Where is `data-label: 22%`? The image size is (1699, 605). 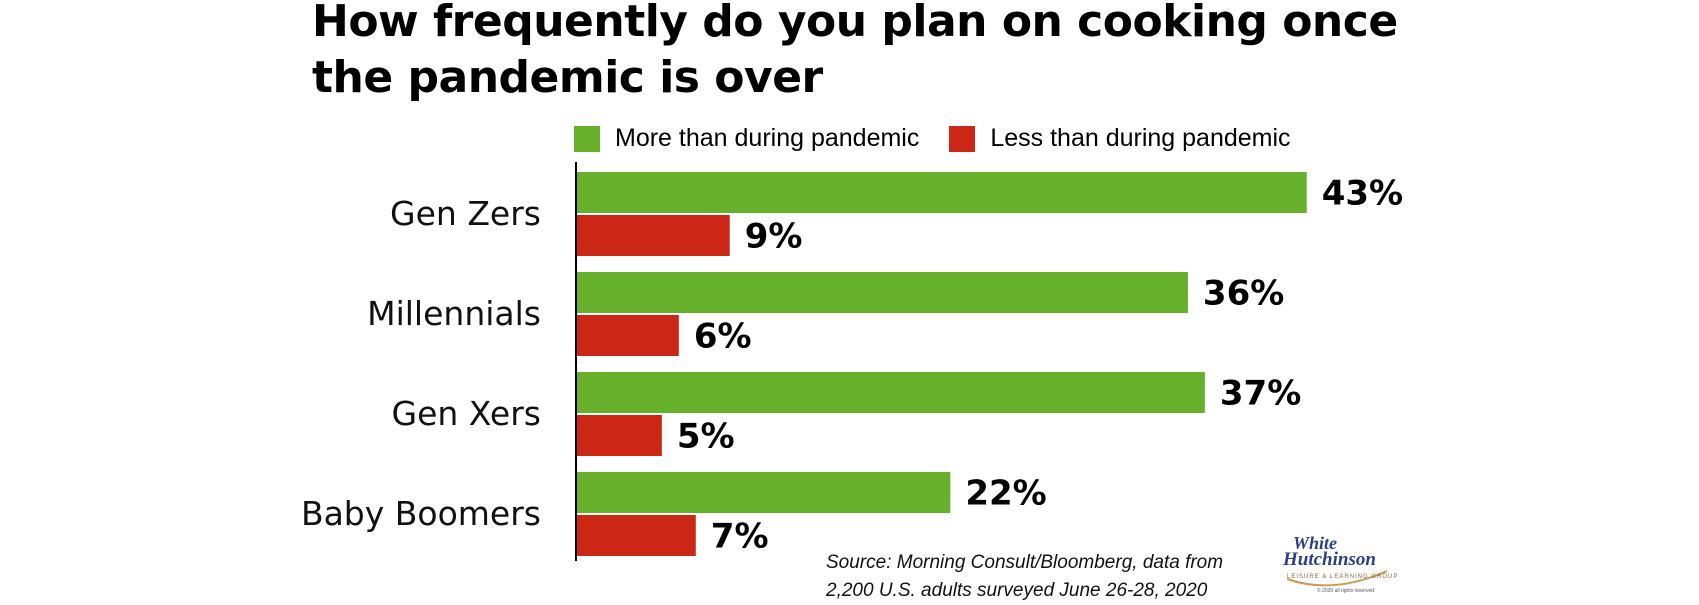
data-label: 22% is located at coordinates (1005, 494).